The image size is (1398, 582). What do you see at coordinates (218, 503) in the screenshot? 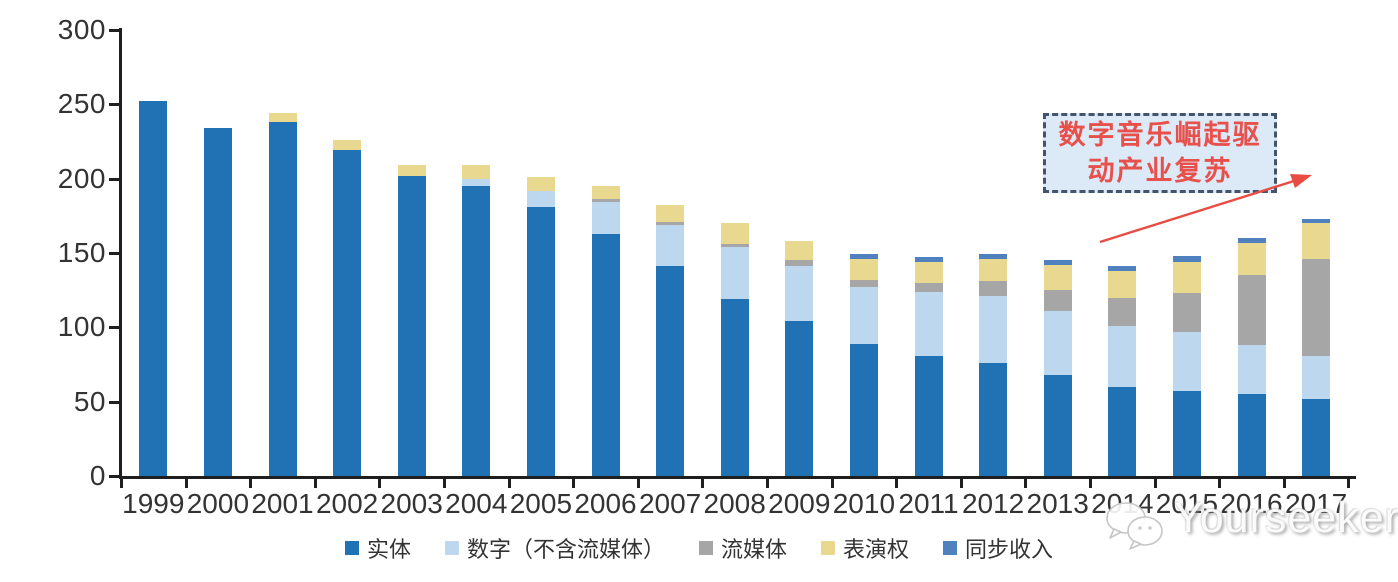
I see `x-axis-tick-label: 2000` at bounding box center [218, 503].